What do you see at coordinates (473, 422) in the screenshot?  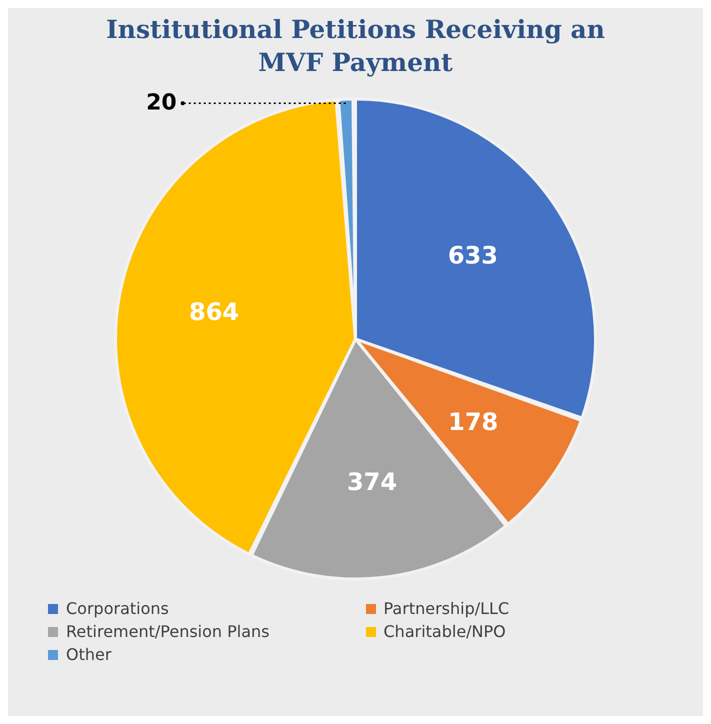 I see `data-label: 178` at bounding box center [473, 422].